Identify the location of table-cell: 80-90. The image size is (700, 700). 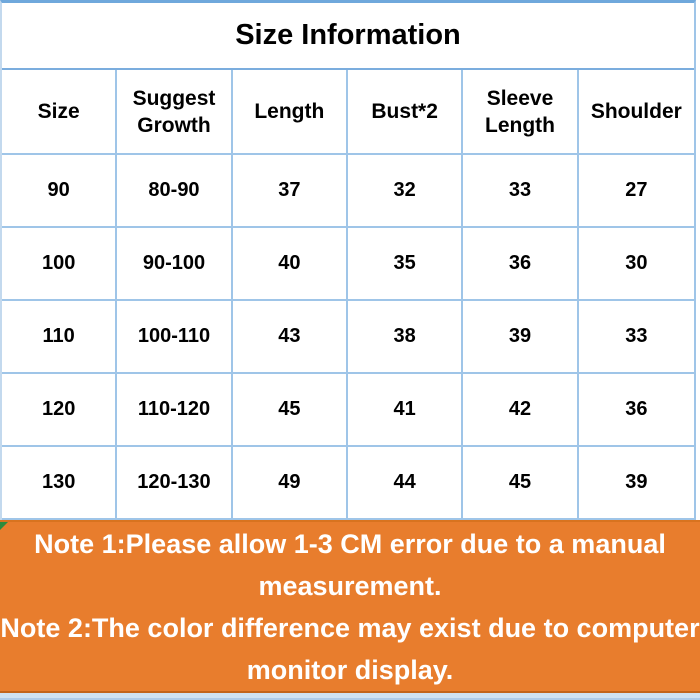
(175, 191).